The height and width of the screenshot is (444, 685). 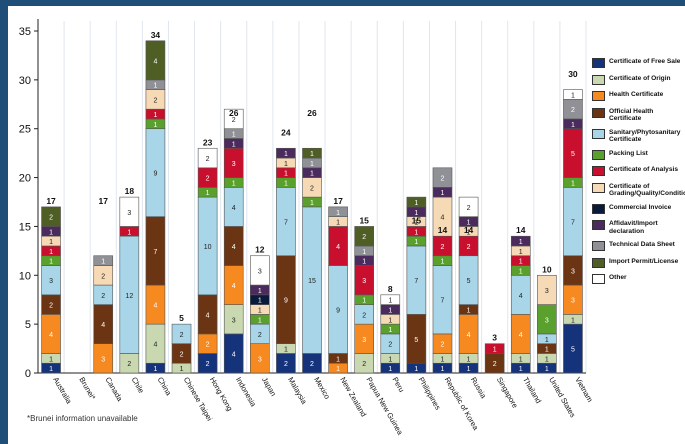 I want to click on legend-item: Import Permit/License, so click(x=638, y=266).